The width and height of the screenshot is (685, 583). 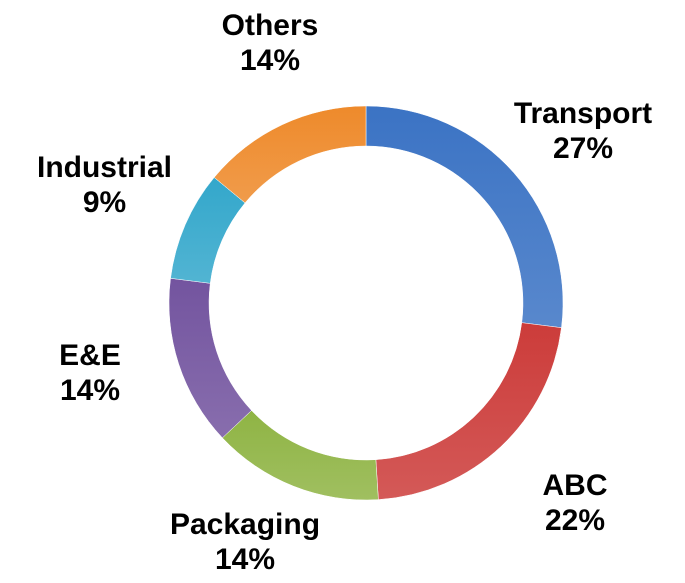 I want to click on label-industrial-value: 9%, so click(x=104, y=202).